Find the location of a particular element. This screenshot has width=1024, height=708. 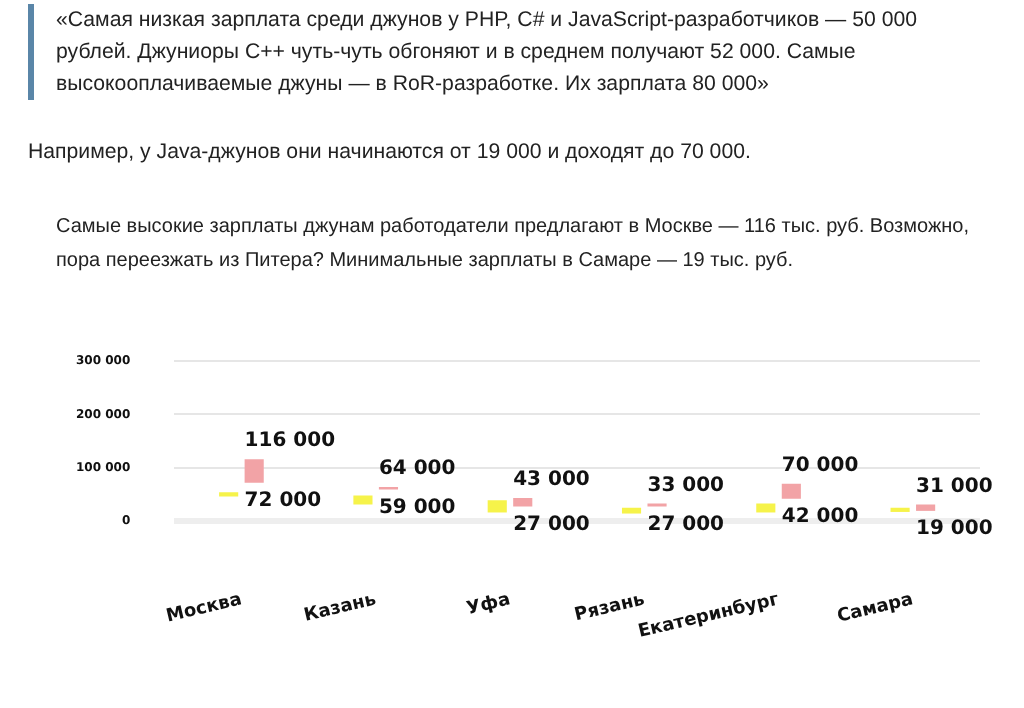

x-tick-label: Москва is located at coordinates (204, 609).